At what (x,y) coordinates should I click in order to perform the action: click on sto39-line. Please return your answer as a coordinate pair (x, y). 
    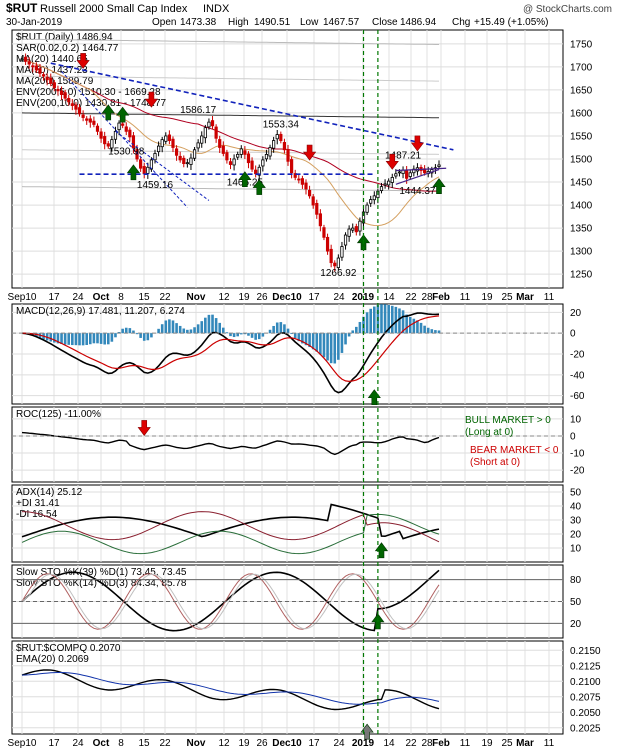
    Looking at the image, I should click on (230, 600).